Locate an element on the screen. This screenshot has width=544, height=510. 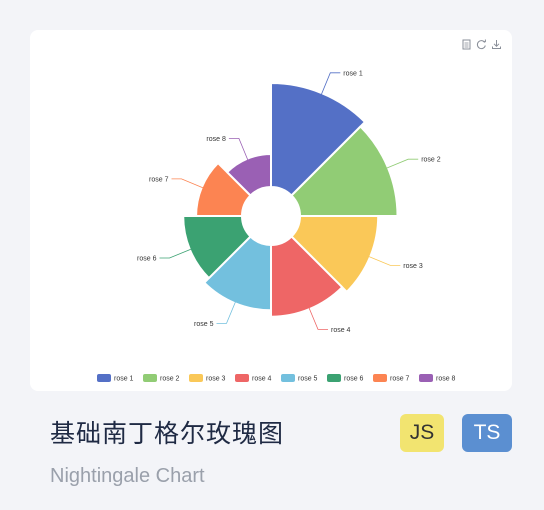
legend-item-7: rose 7 is located at coordinates (391, 378).